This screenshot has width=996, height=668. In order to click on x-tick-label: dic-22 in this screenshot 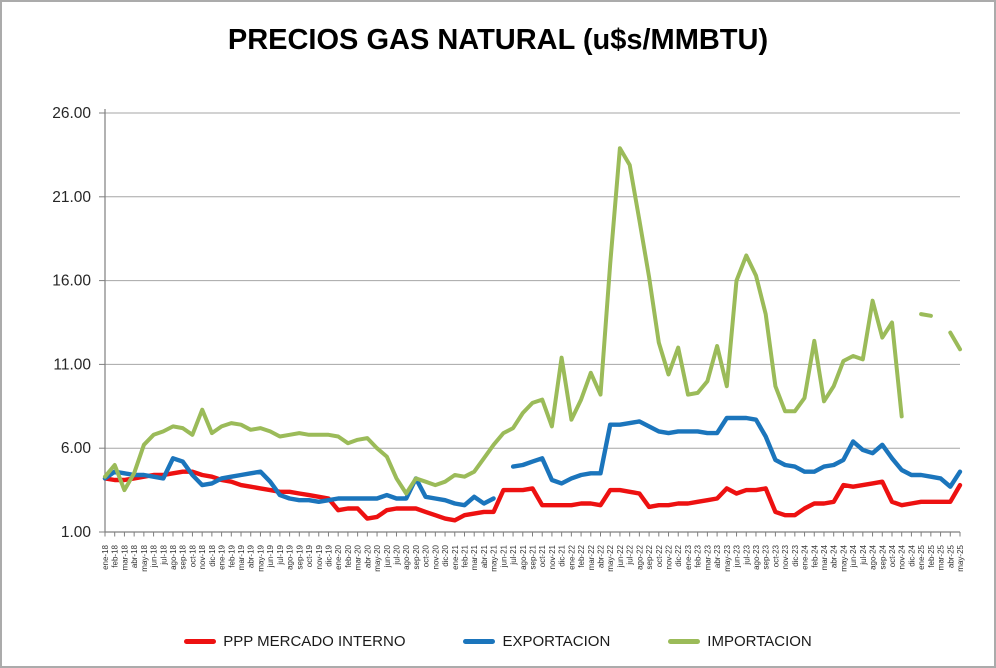, I will do `click(678, 555)`.